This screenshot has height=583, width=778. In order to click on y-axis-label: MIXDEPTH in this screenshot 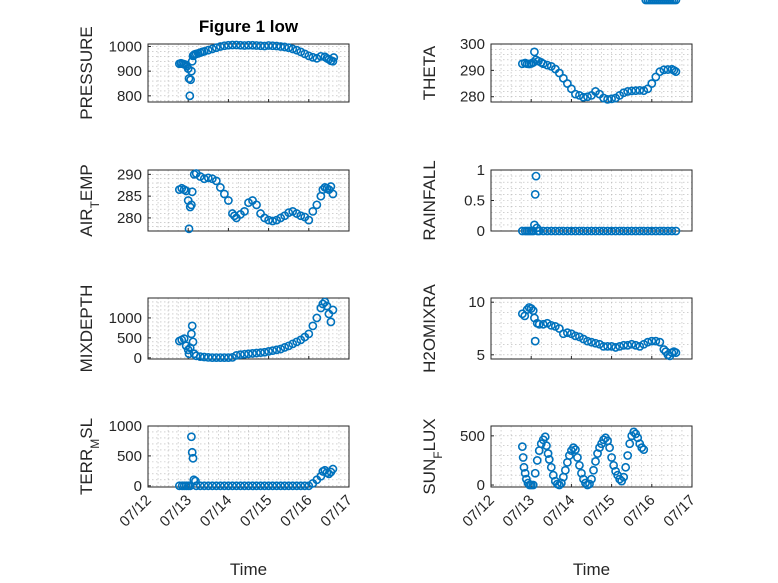, I will do `click(86, 329)`.